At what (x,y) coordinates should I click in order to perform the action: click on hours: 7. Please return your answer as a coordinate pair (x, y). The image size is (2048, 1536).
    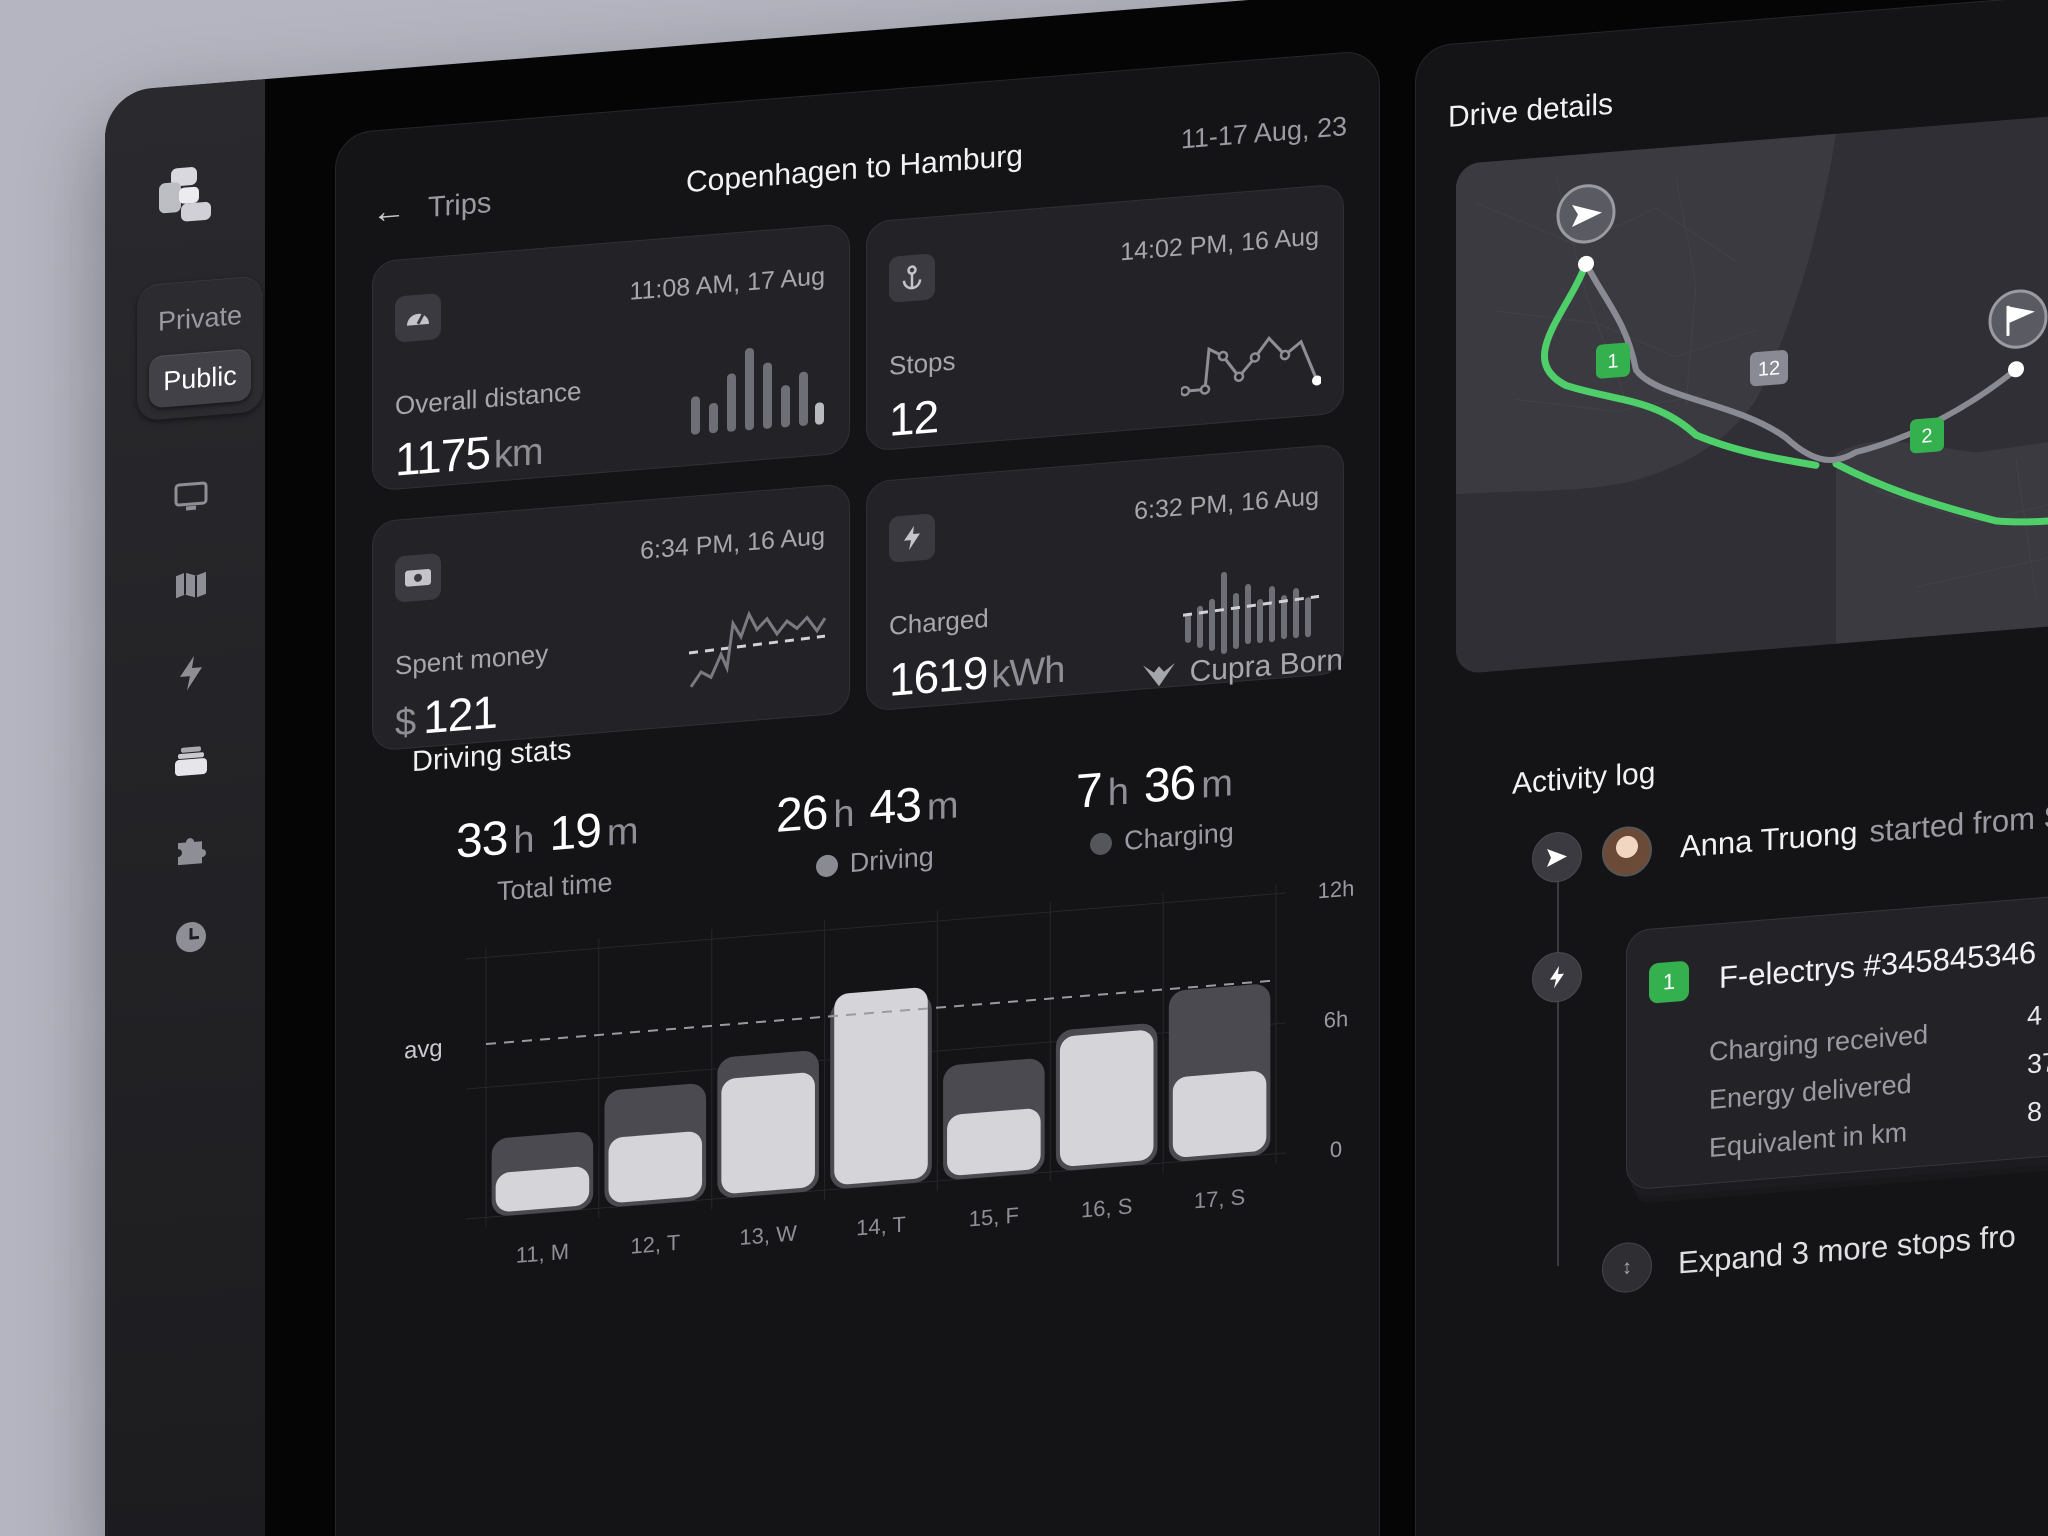
    Looking at the image, I should click on (1089, 791).